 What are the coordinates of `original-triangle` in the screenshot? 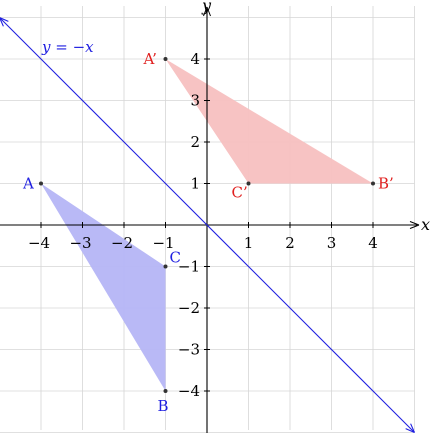 It's located at (103, 287).